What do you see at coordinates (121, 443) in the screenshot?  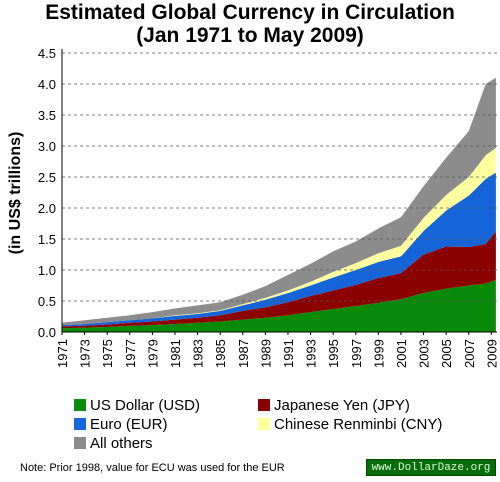 I see `legend-label-others: All others` at bounding box center [121, 443].